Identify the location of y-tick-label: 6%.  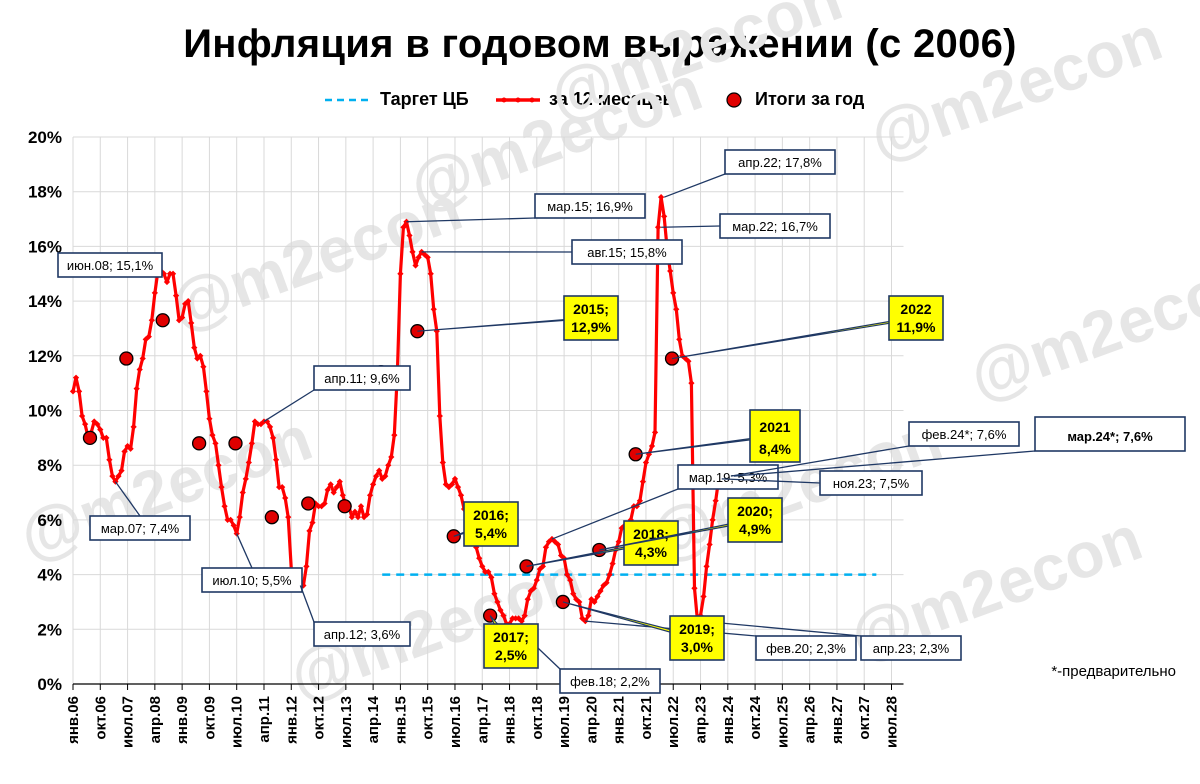
(49, 520).